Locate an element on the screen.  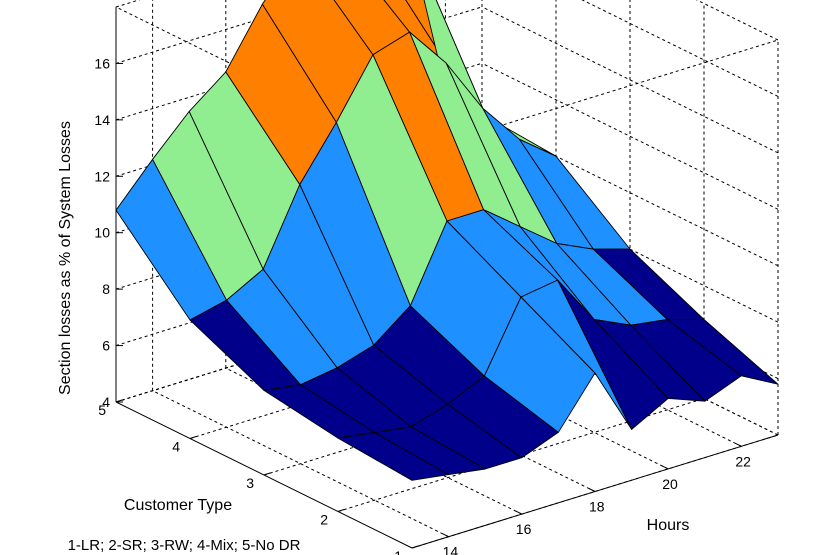
z-tick-label: 12 is located at coordinates (102, 176).